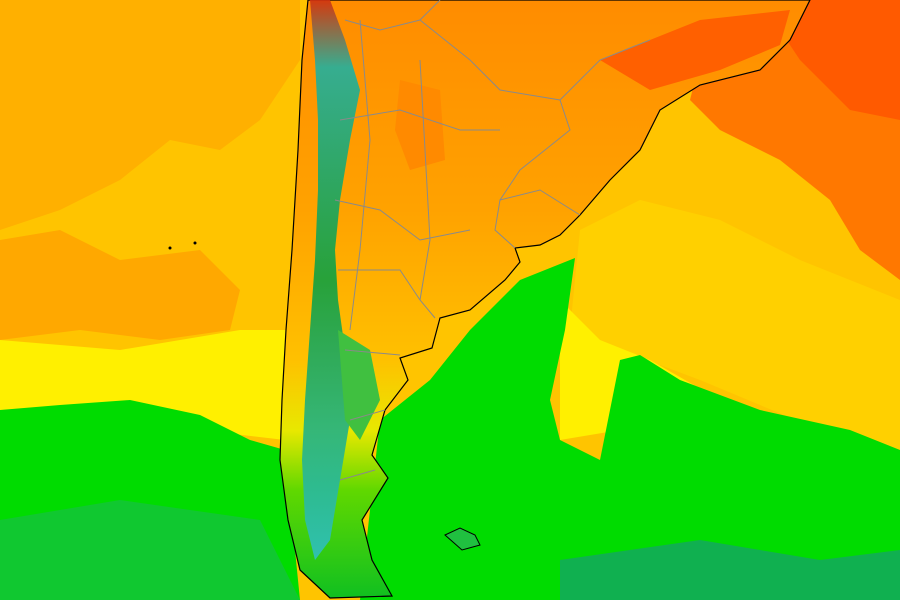 Image resolution: width=900 pixels, height=600 pixels. Describe the element at coordinates (150, 115) in the screenshot. I see `ocean-warm-west` at that location.